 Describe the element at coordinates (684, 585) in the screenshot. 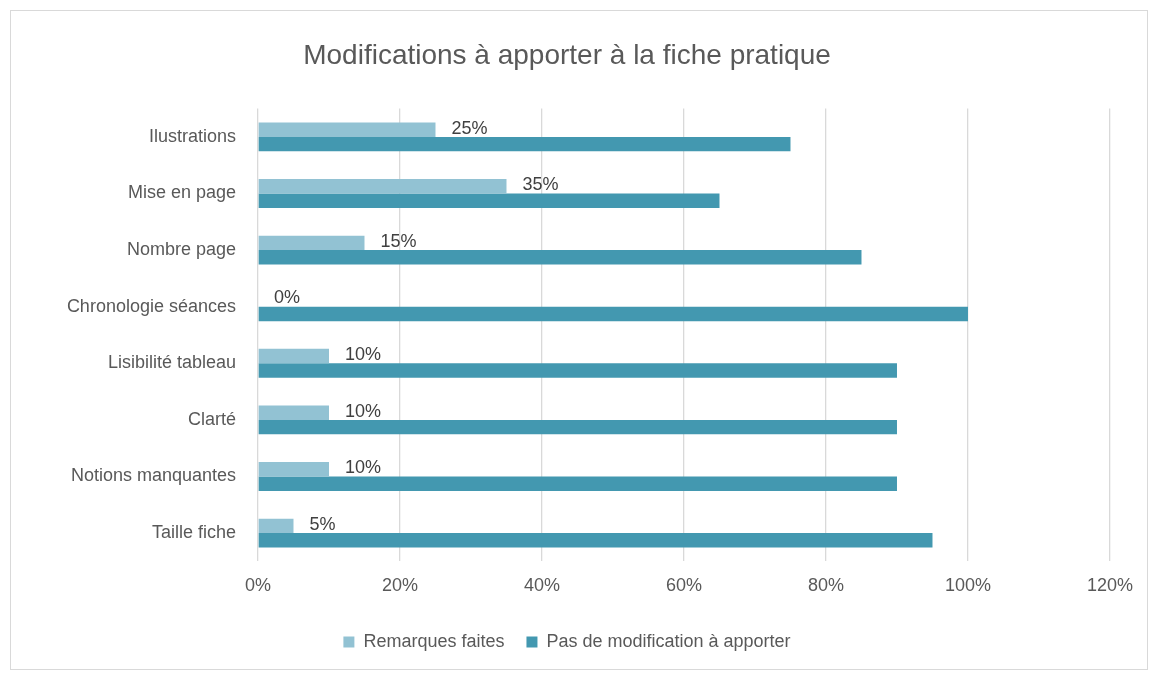

I see `x-tick-label: 60%` at that location.